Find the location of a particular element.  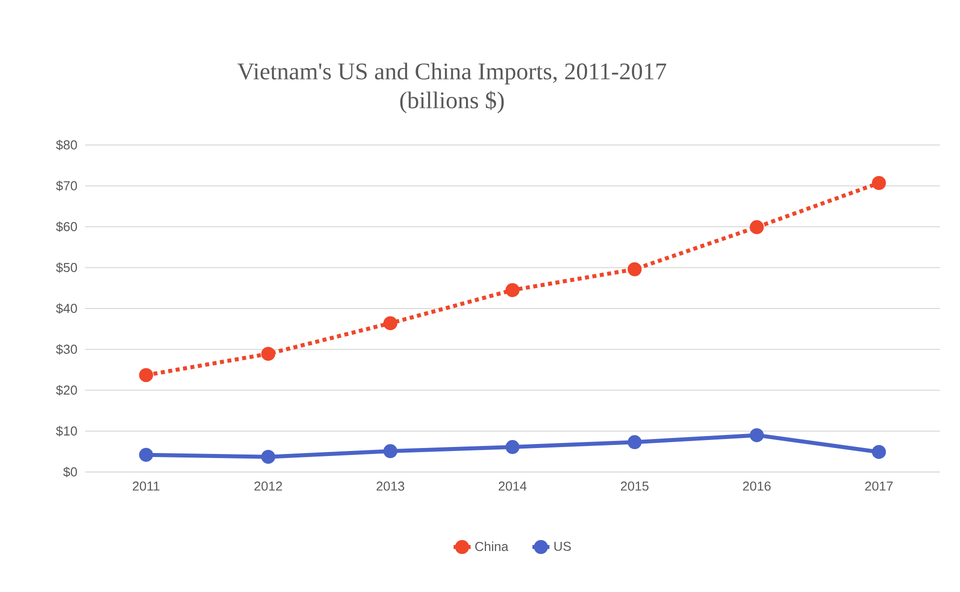

x-tick-label: 2016 is located at coordinates (757, 486).